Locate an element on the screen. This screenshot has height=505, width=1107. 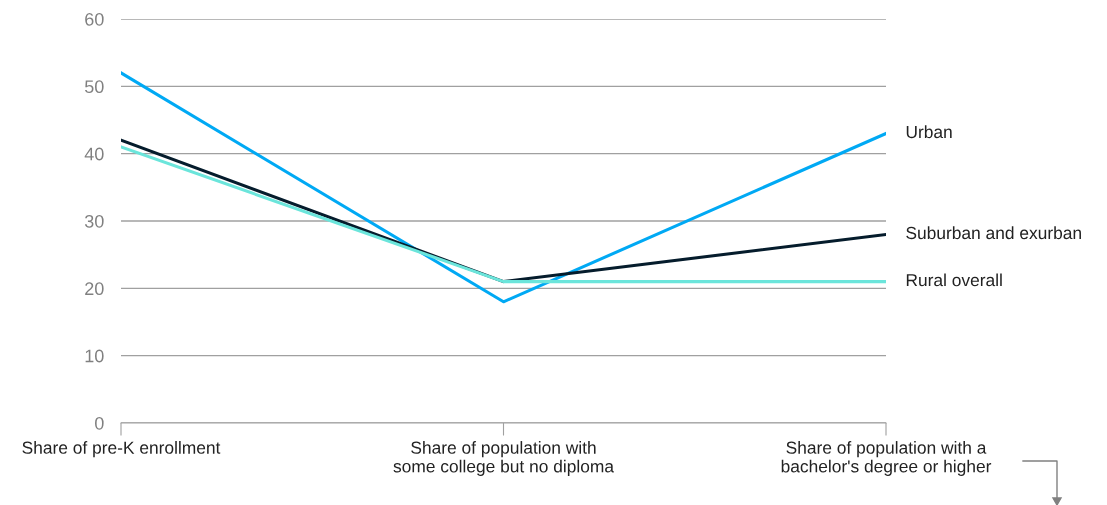
y-tick-label: 10 is located at coordinates (94, 356).